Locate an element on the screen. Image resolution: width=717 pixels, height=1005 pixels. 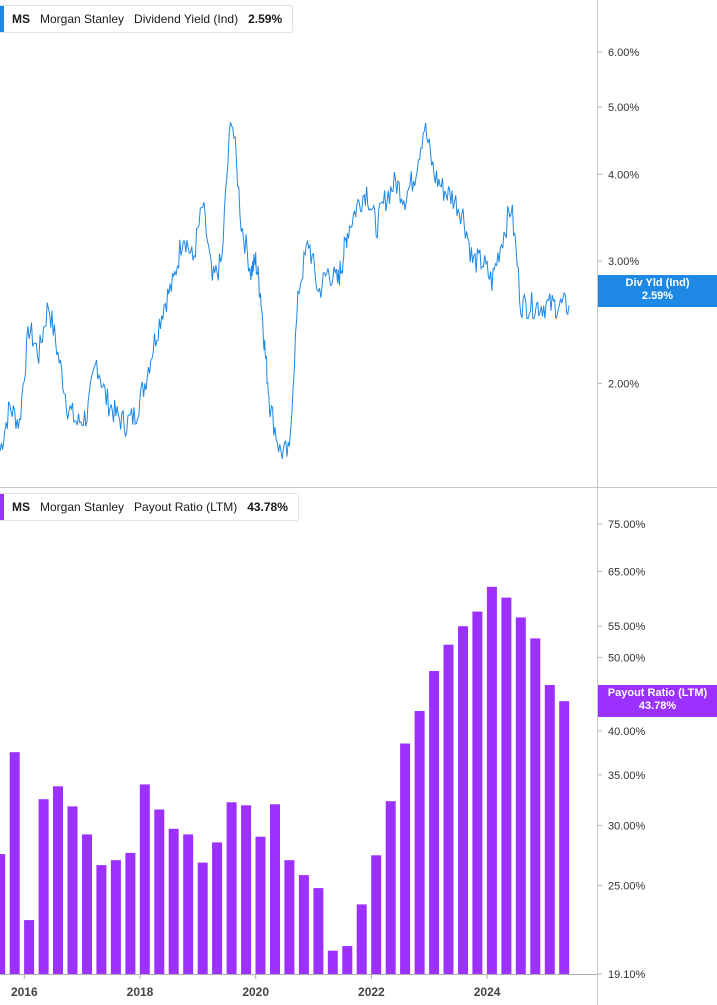
y-tick-label: 4.00% is located at coordinates (623, 175).